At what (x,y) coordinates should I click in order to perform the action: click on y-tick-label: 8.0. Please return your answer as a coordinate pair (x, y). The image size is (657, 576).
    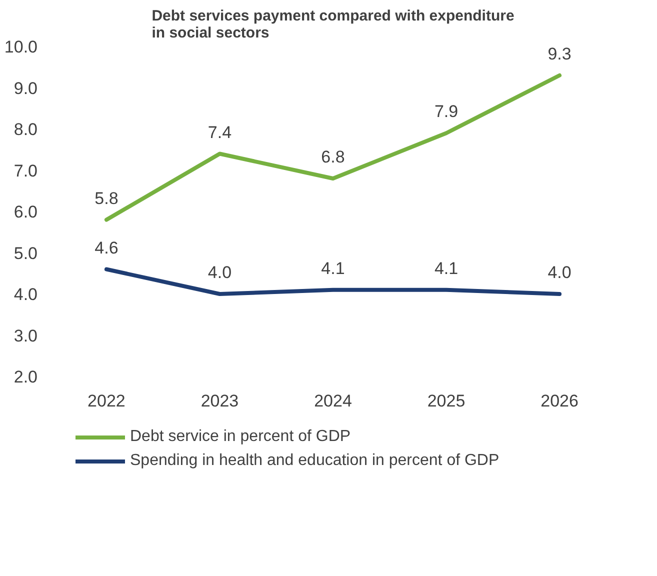
    Looking at the image, I should click on (26, 129).